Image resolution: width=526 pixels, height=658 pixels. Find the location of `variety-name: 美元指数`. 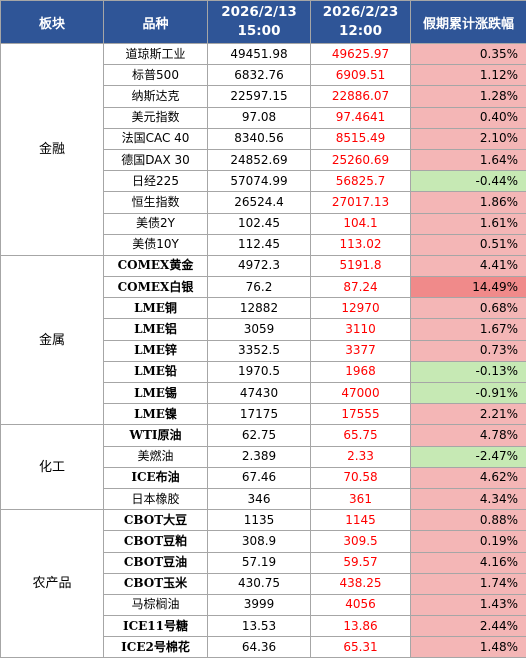

variety-name: 美元指数 is located at coordinates (156, 117).